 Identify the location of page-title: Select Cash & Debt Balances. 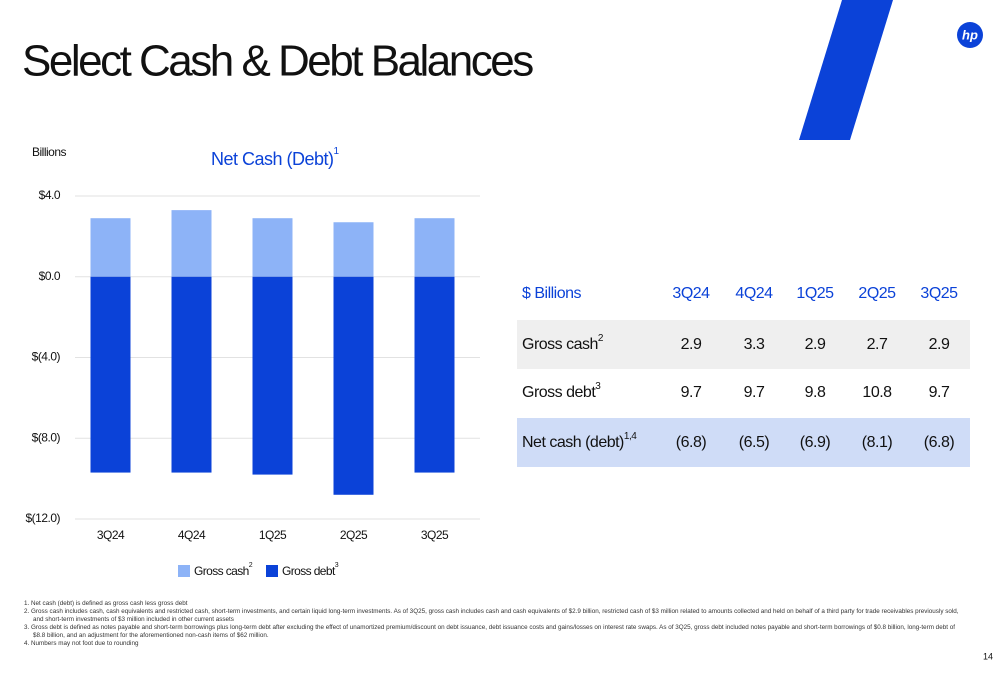
(277, 61).